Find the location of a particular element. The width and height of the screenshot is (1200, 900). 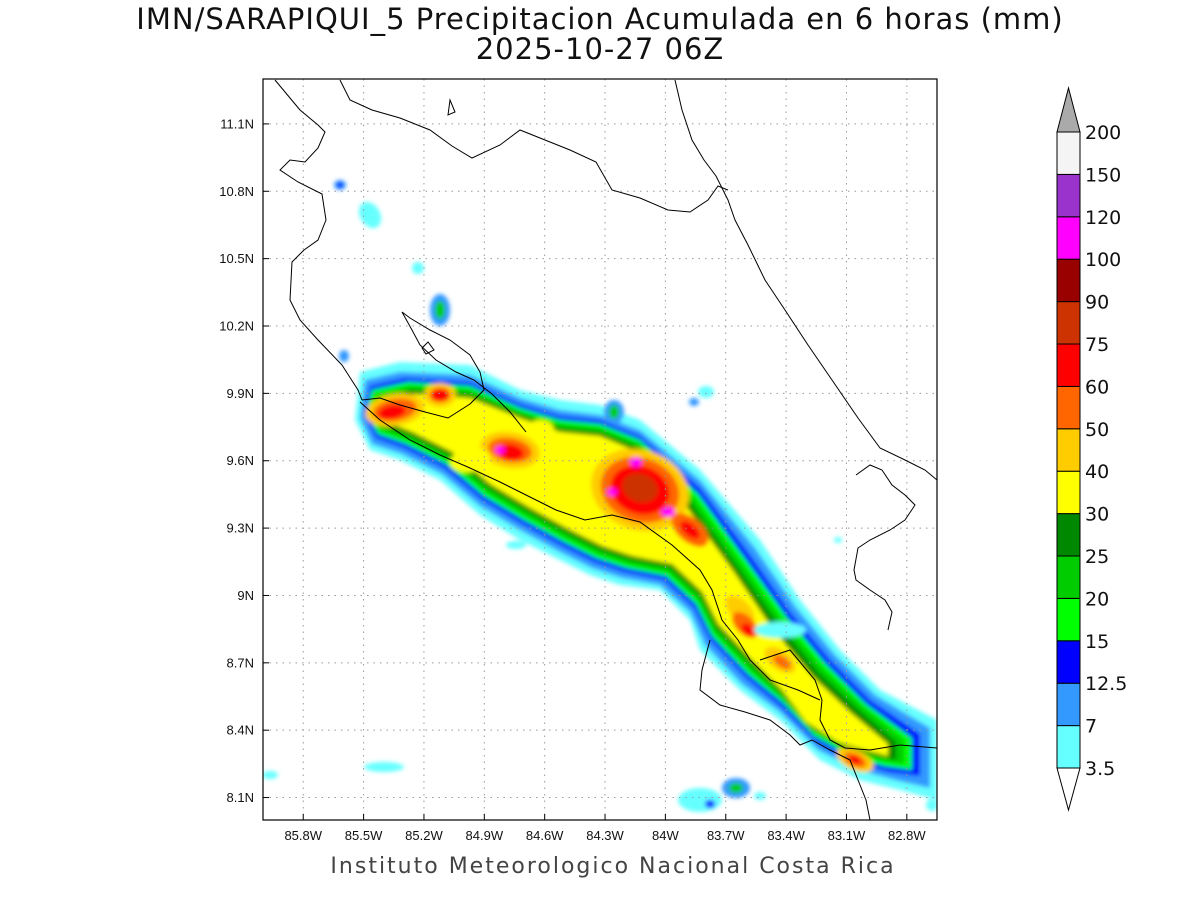

colorbar-label: 50 is located at coordinates (1097, 430).